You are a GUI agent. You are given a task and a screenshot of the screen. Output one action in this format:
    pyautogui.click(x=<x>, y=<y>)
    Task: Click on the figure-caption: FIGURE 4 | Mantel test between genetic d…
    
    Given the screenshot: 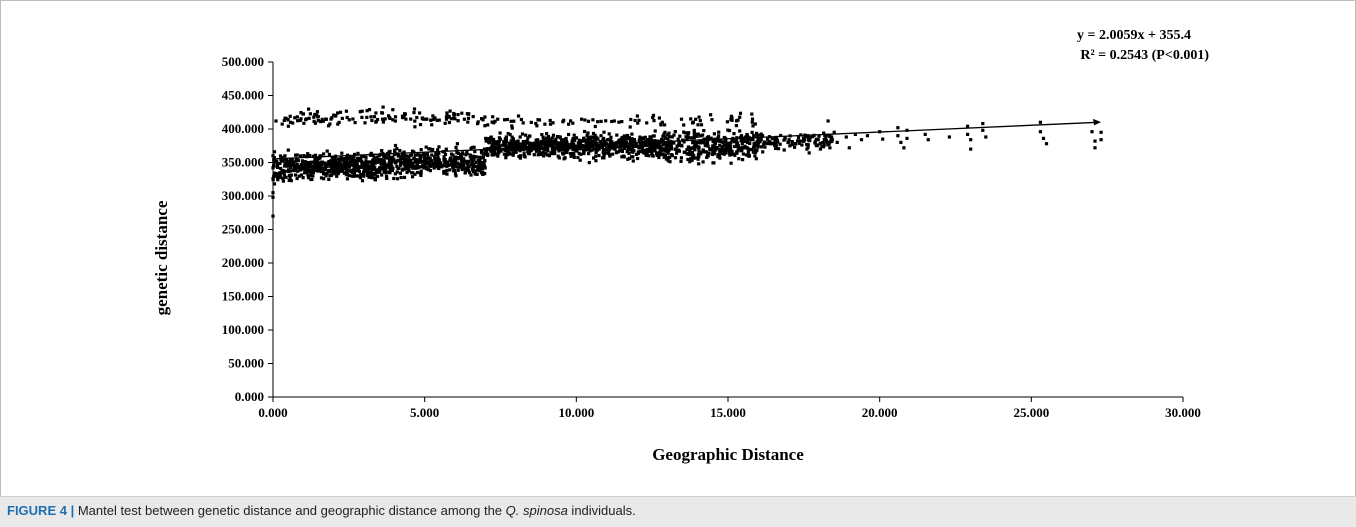 What is the action you would take?
    pyautogui.click(x=678, y=511)
    